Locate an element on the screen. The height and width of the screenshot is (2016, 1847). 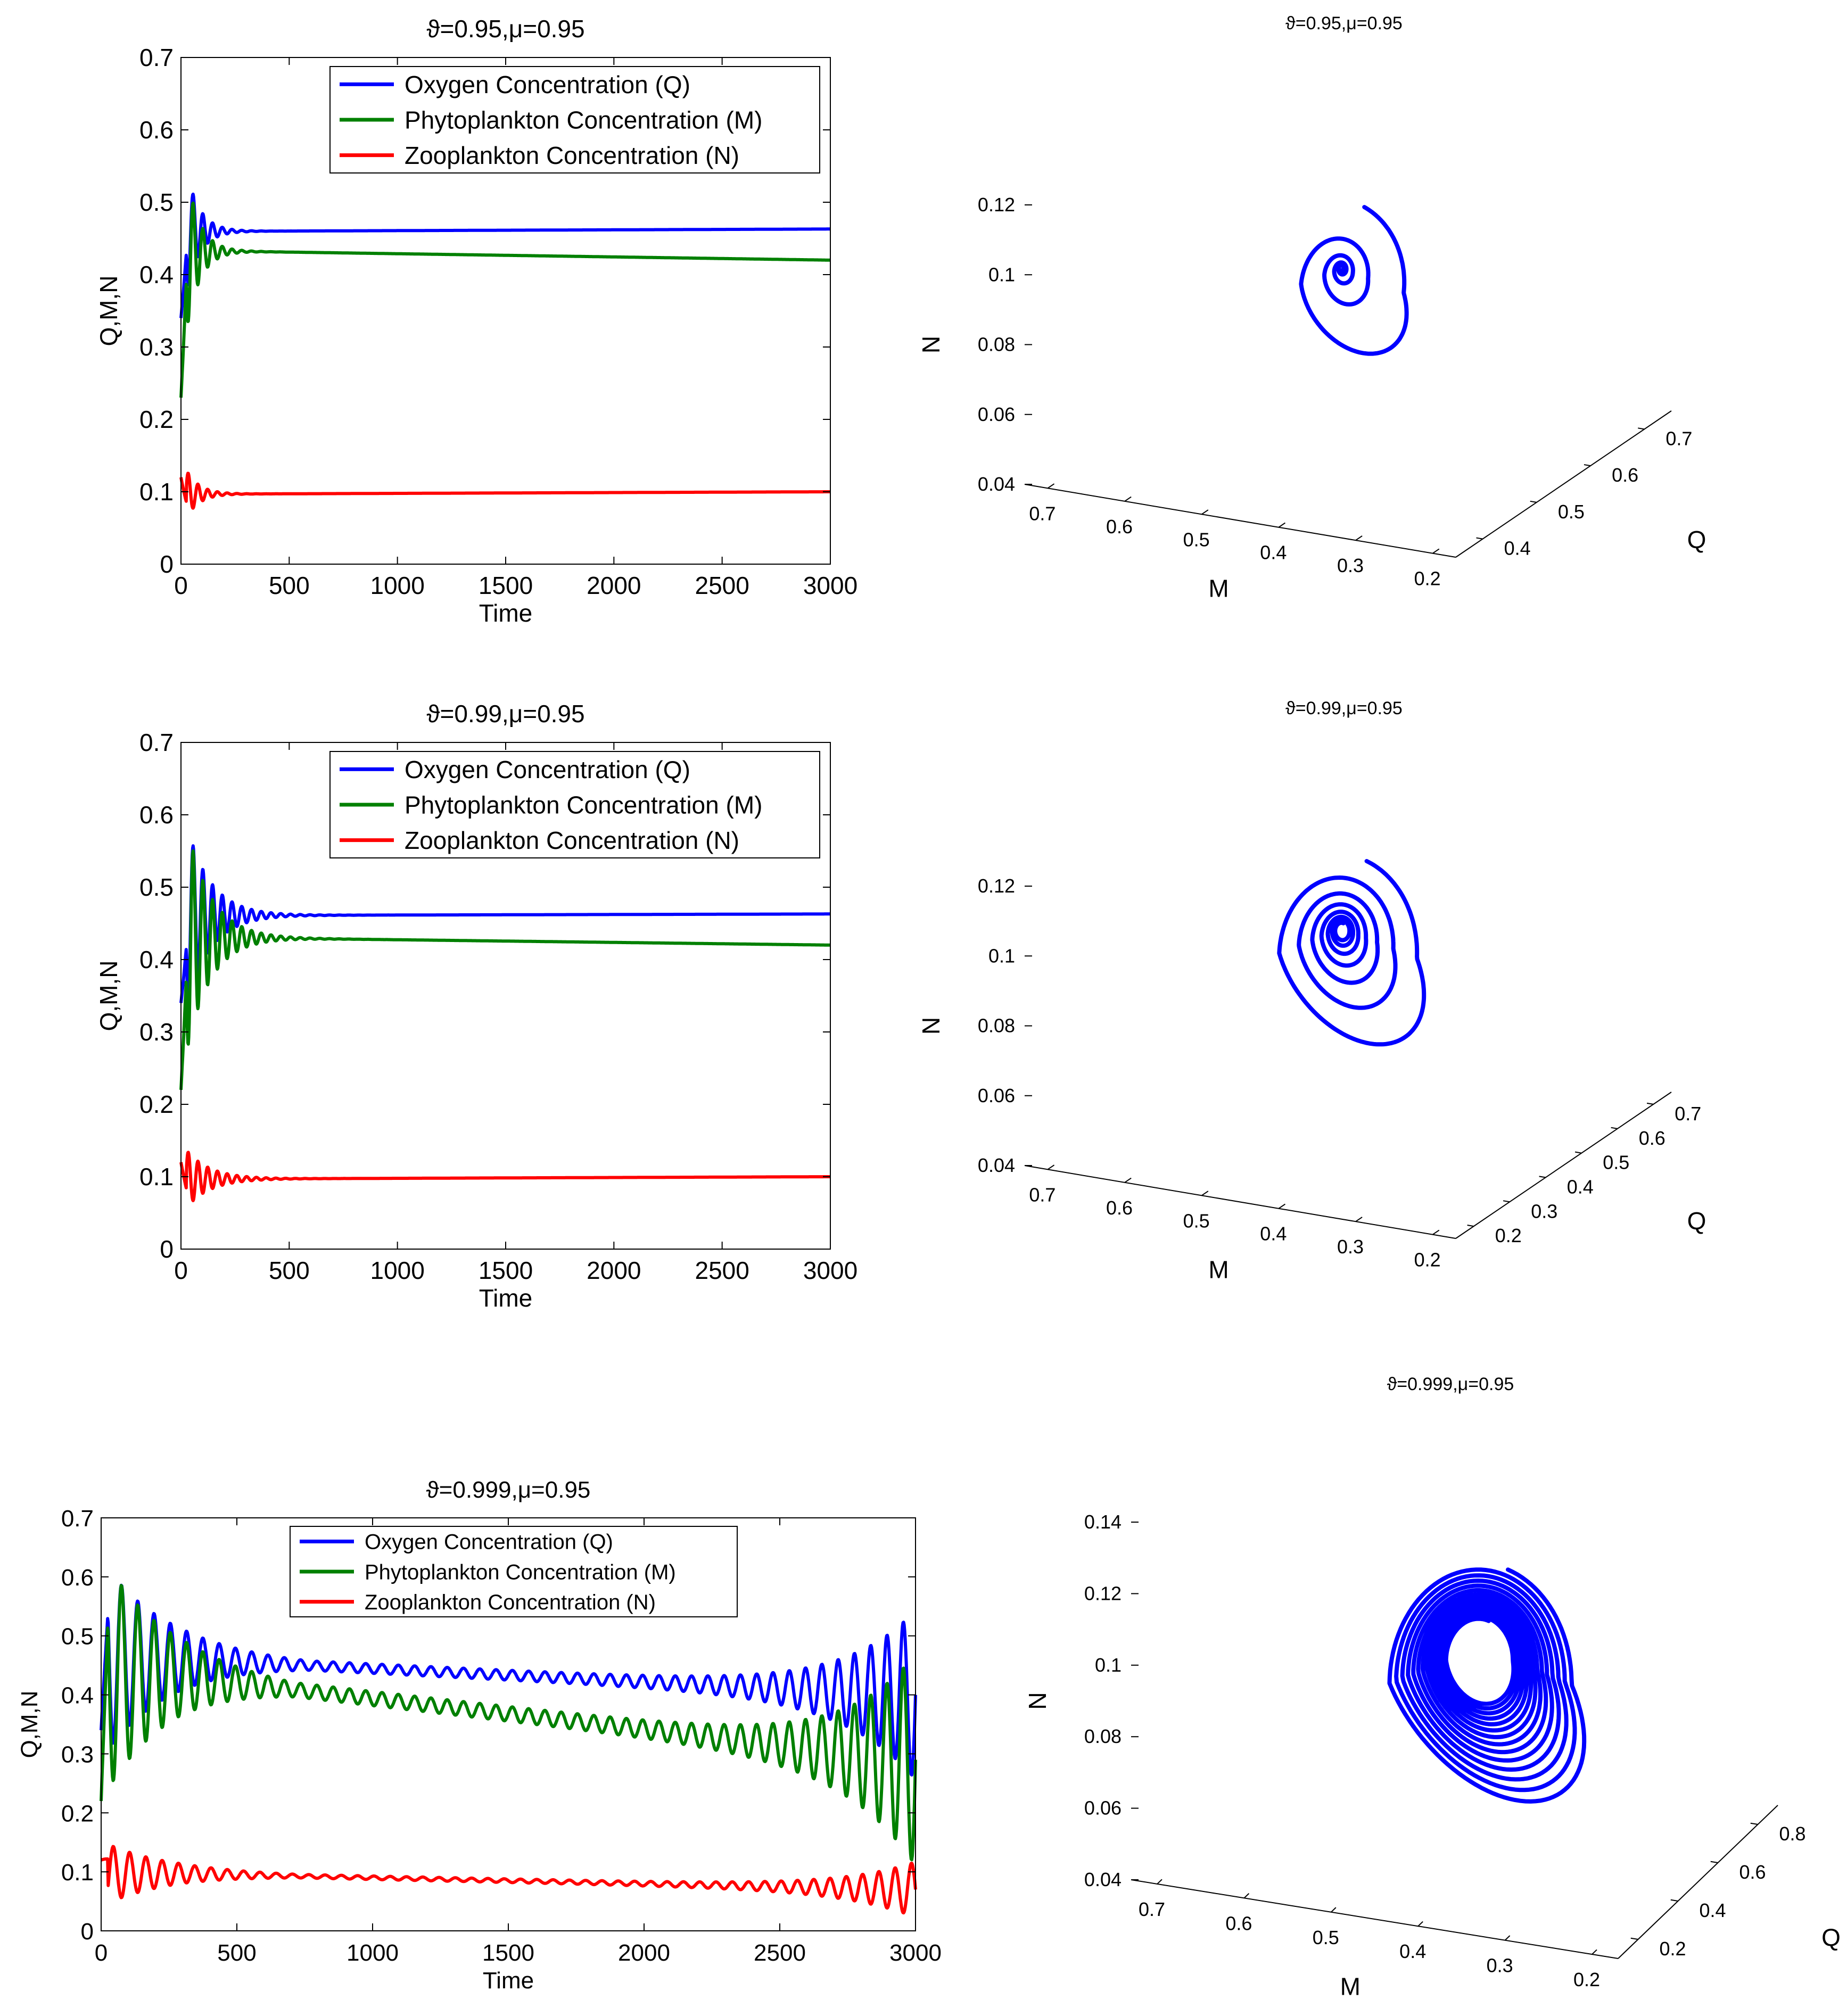
y-tick-label: 0.1 is located at coordinates (157, 492).